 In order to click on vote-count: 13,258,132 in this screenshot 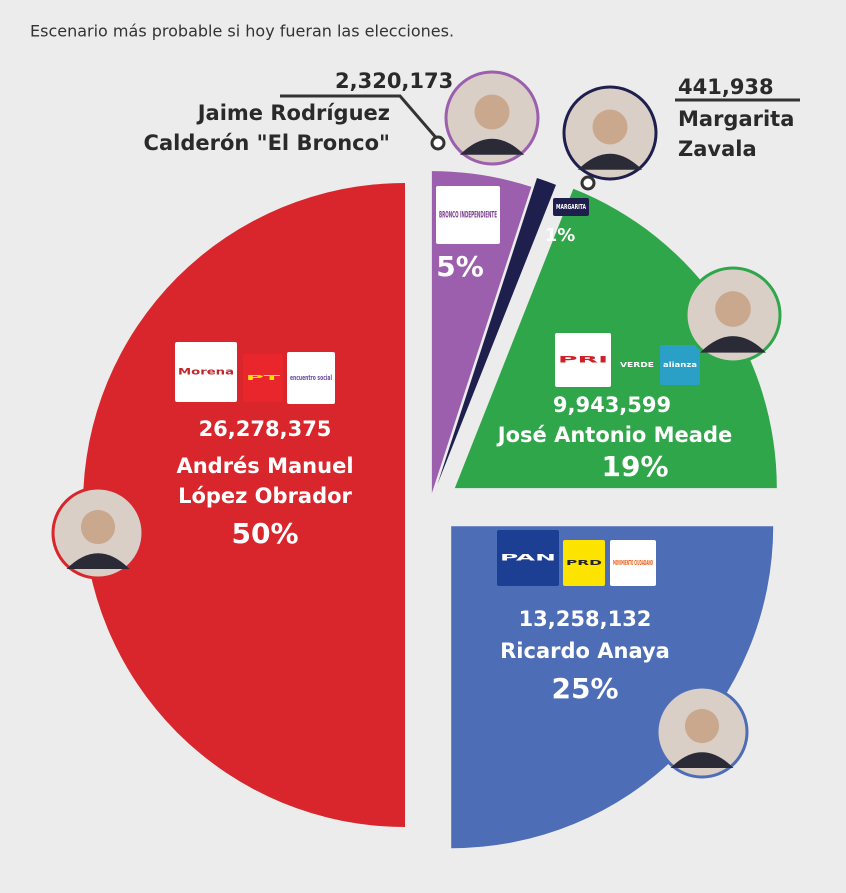, I will do `click(585, 619)`.